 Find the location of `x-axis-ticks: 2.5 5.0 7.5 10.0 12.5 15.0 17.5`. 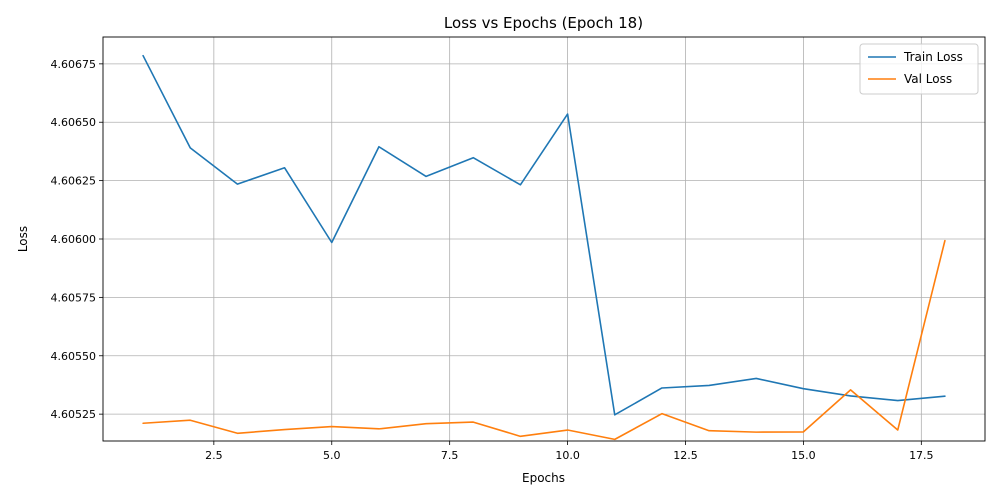

x-axis-ticks: 2.5 5.0 7.5 10.0 12.5 15.0 17.5 is located at coordinates (569, 451).